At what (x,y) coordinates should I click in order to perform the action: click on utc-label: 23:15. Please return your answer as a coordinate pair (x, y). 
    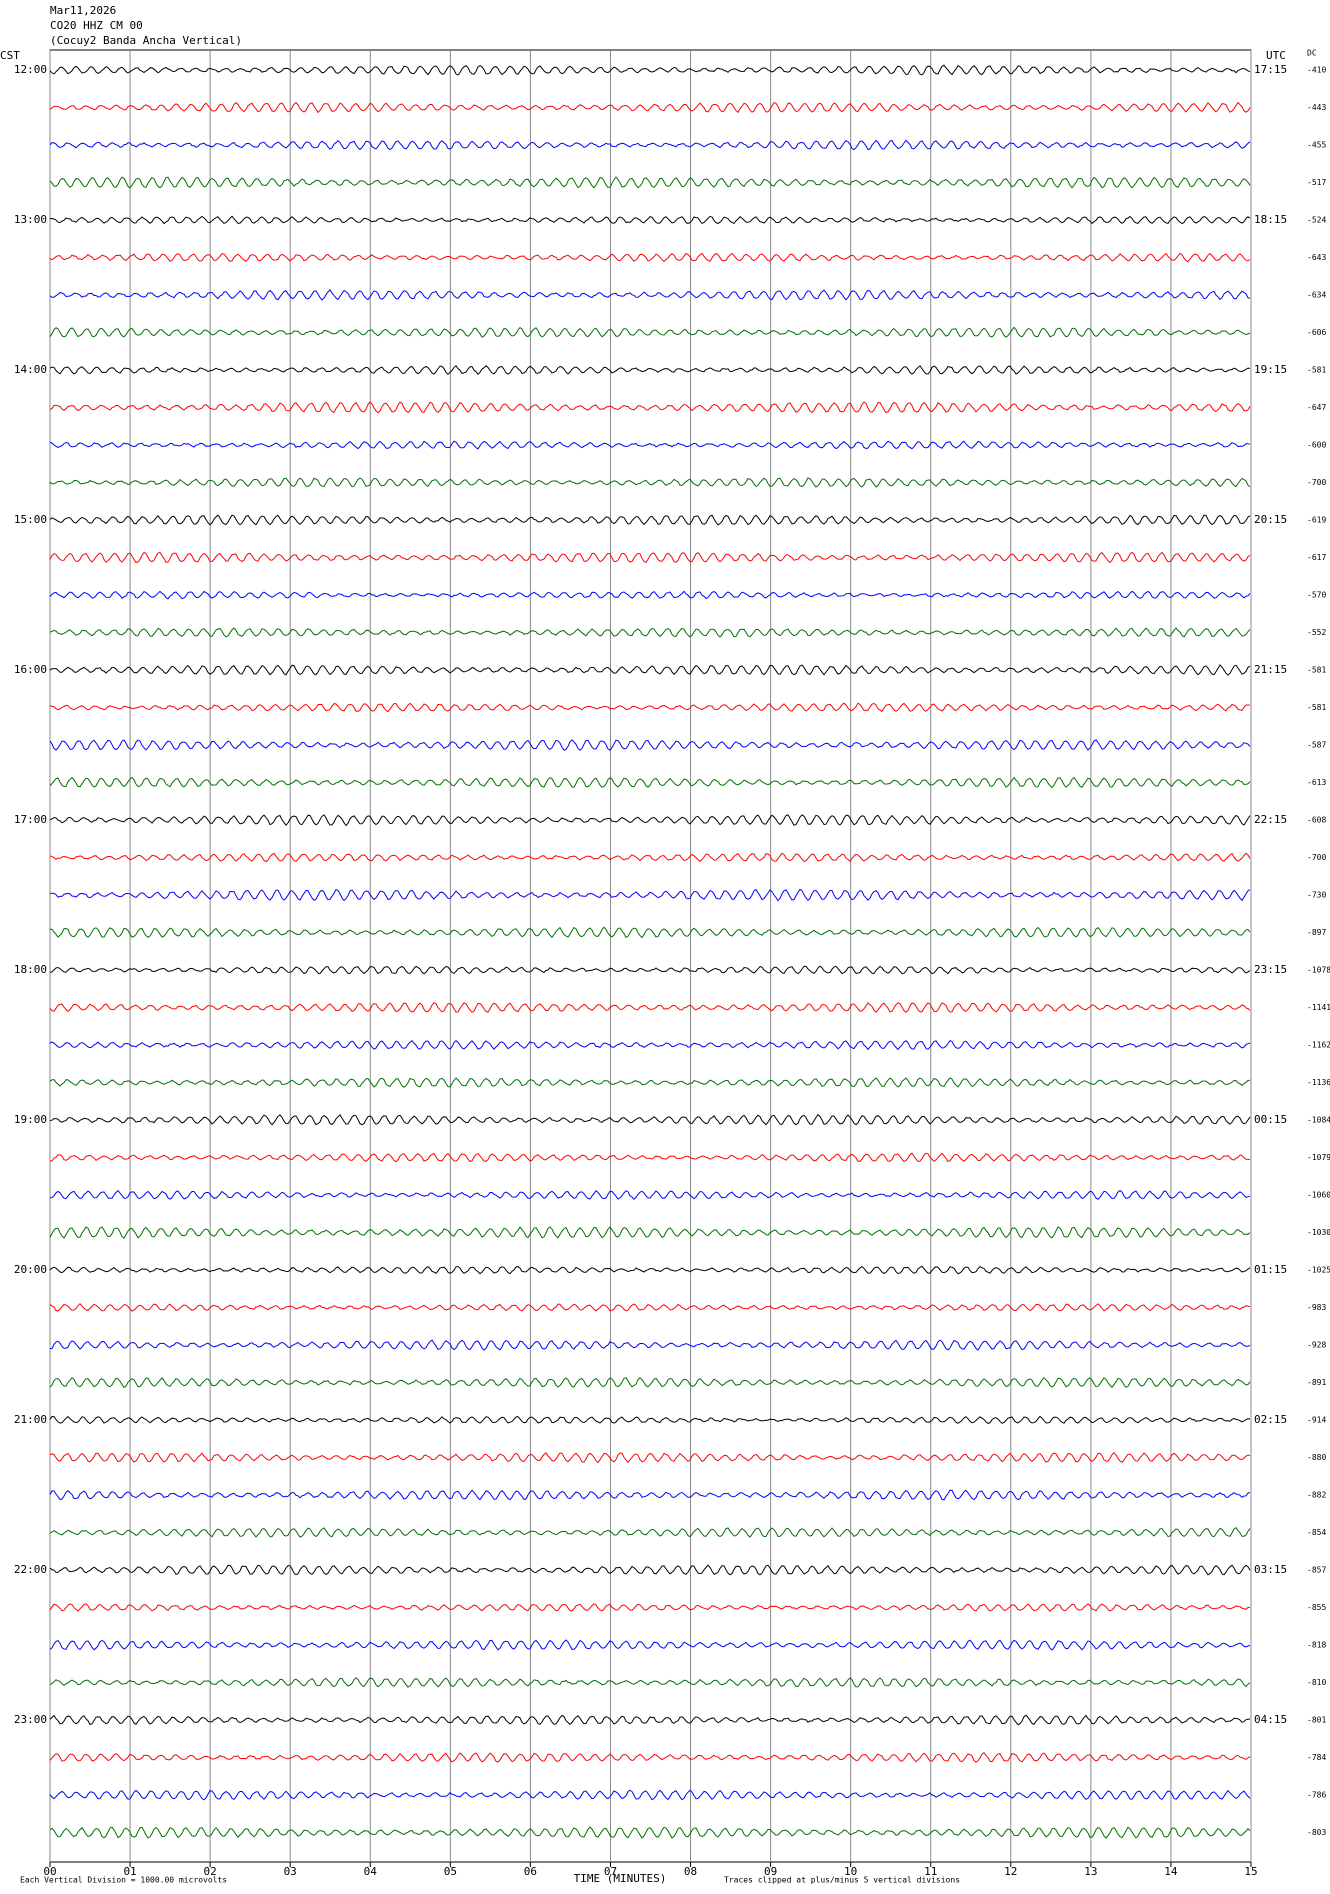
    Looking at the image, I should click on (1270, 969).